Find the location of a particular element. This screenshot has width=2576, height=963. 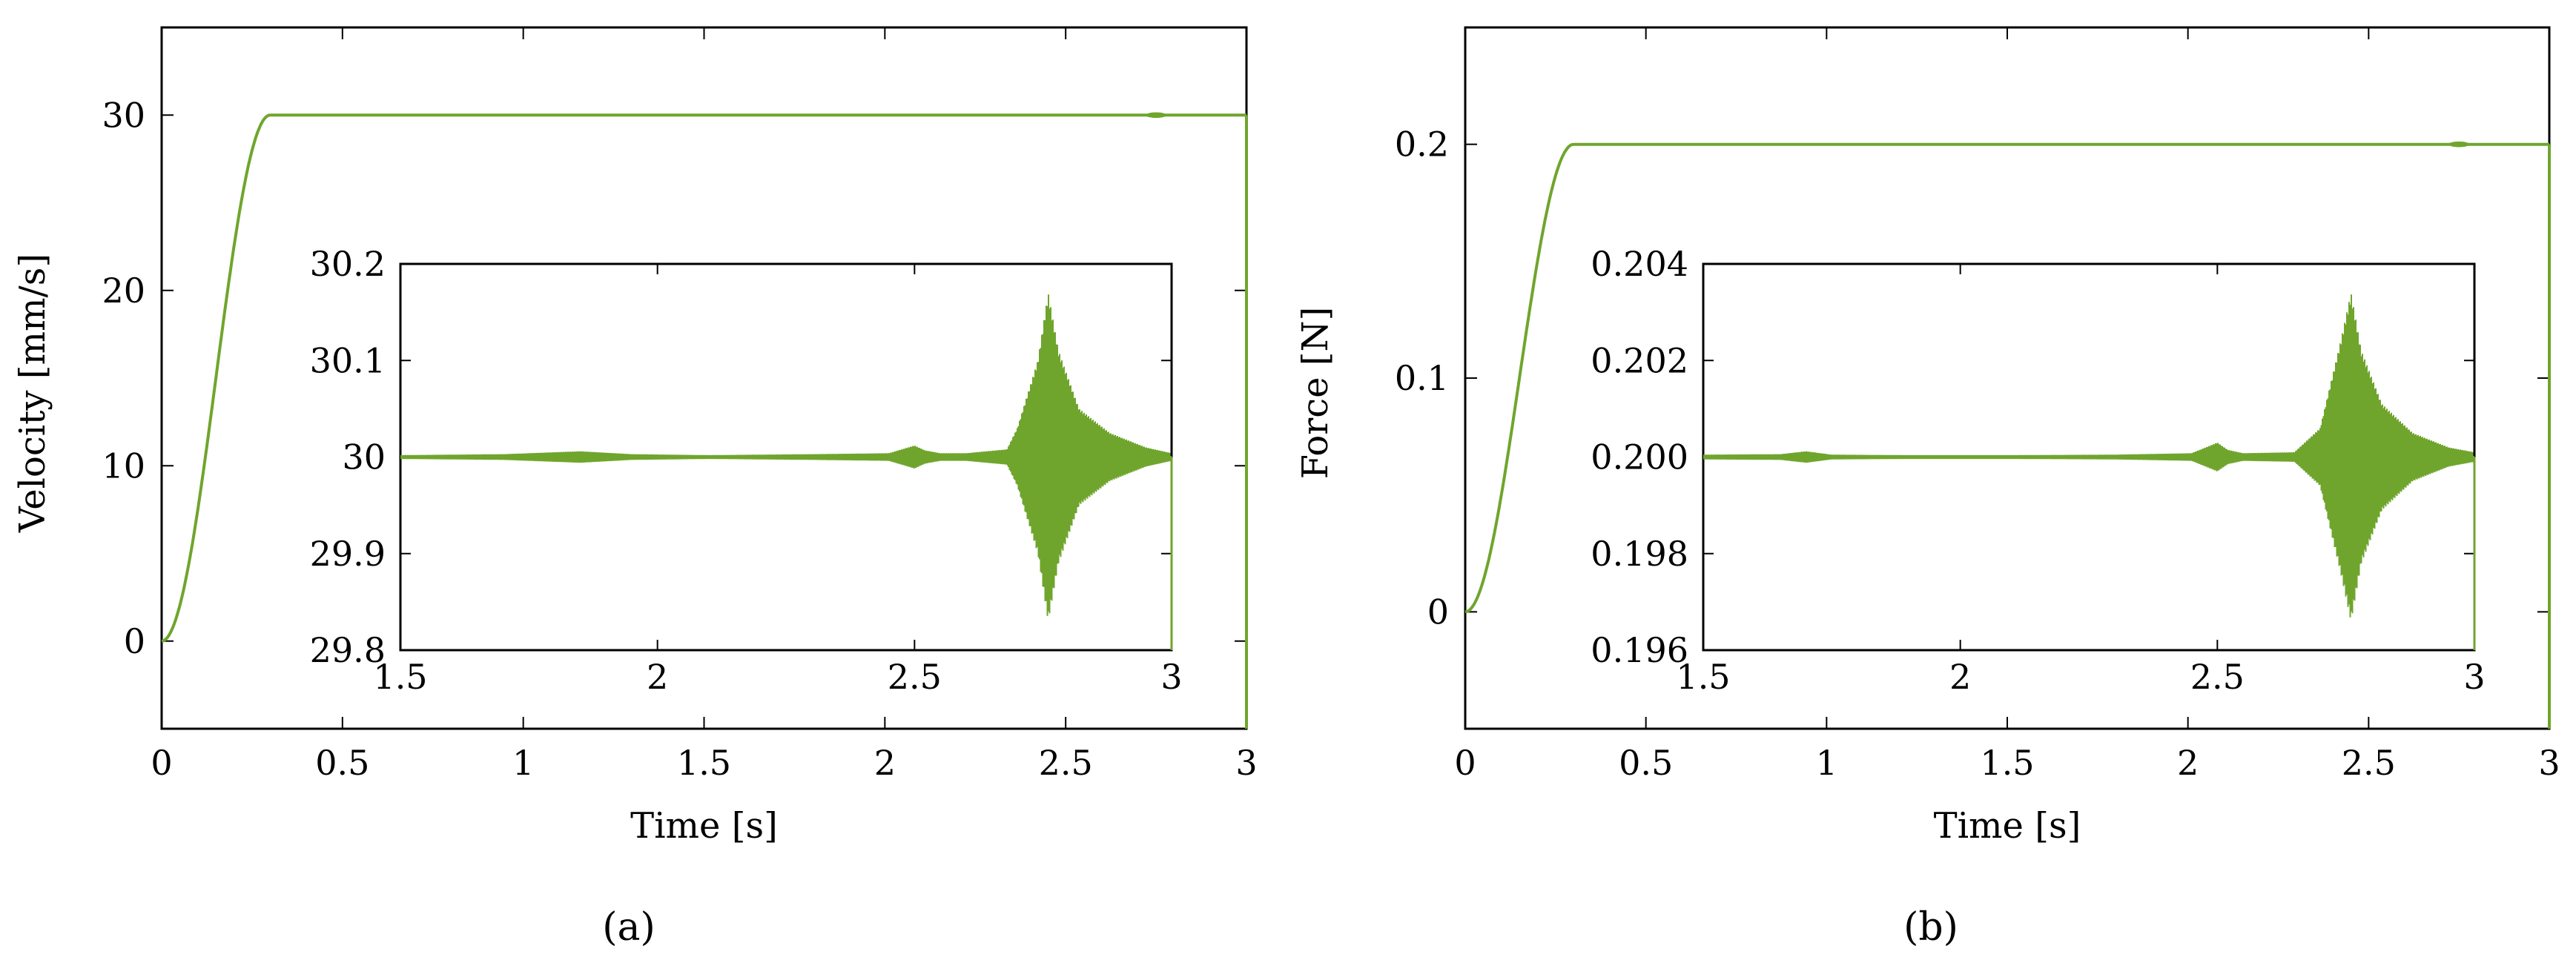

main-ytick-label: 0.2 is located at coordinates (1422, 145).